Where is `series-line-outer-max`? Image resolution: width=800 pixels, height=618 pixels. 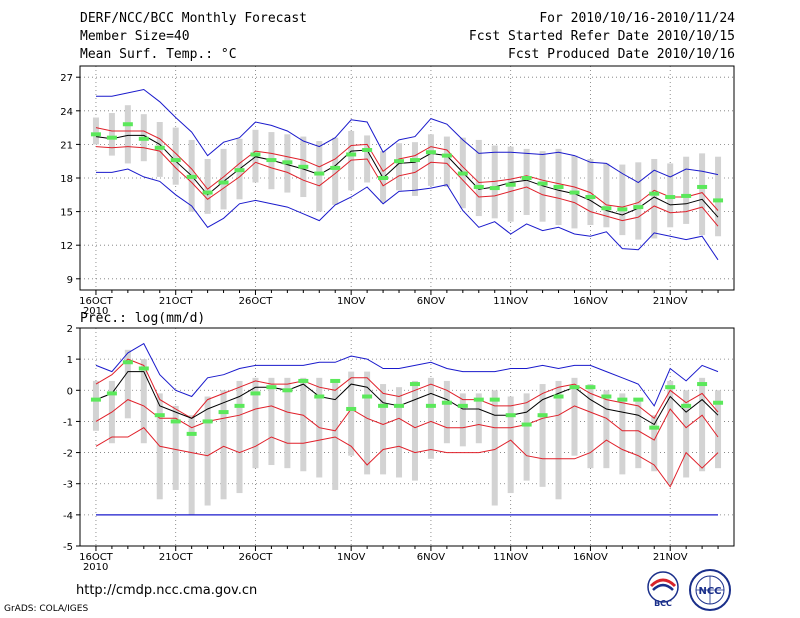
series-line-outer-max is located at coordinates (407, 136).